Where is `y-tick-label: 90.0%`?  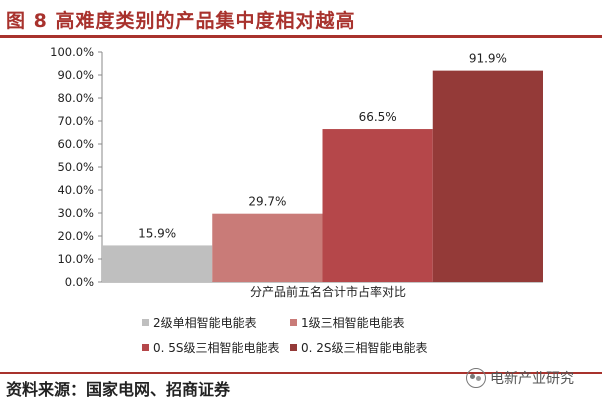
y-tick-label: 90.0% is located at coordinates (75, 75).